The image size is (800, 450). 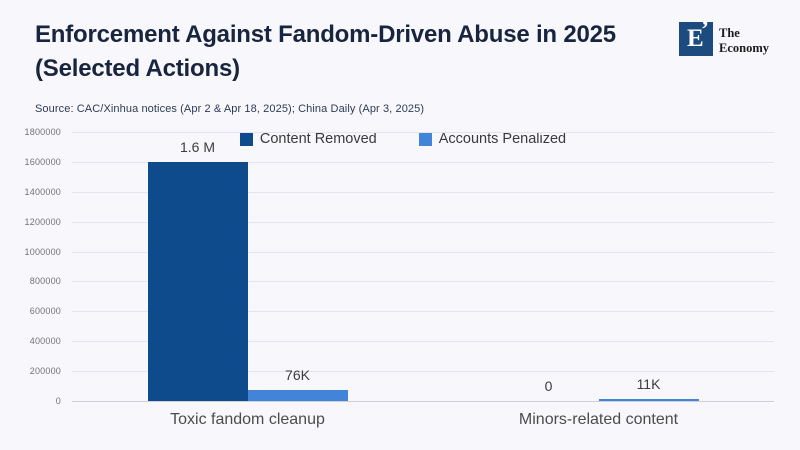 I want to click on legend-item: Accounts Penalized, so click(x=492, y=139).